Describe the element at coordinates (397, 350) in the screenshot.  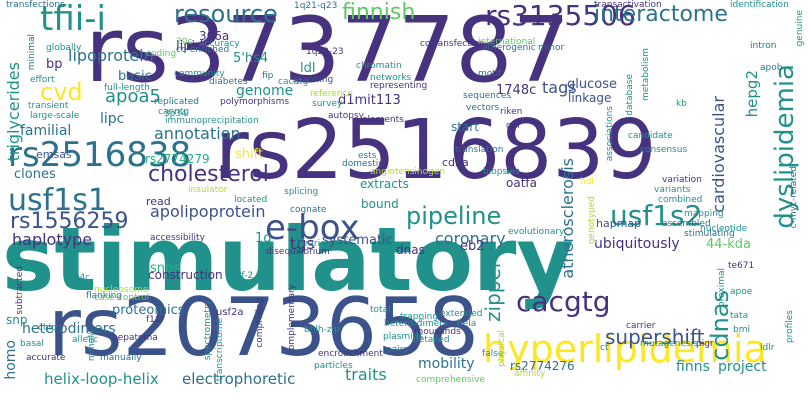
I see `word: pairs` at that location.